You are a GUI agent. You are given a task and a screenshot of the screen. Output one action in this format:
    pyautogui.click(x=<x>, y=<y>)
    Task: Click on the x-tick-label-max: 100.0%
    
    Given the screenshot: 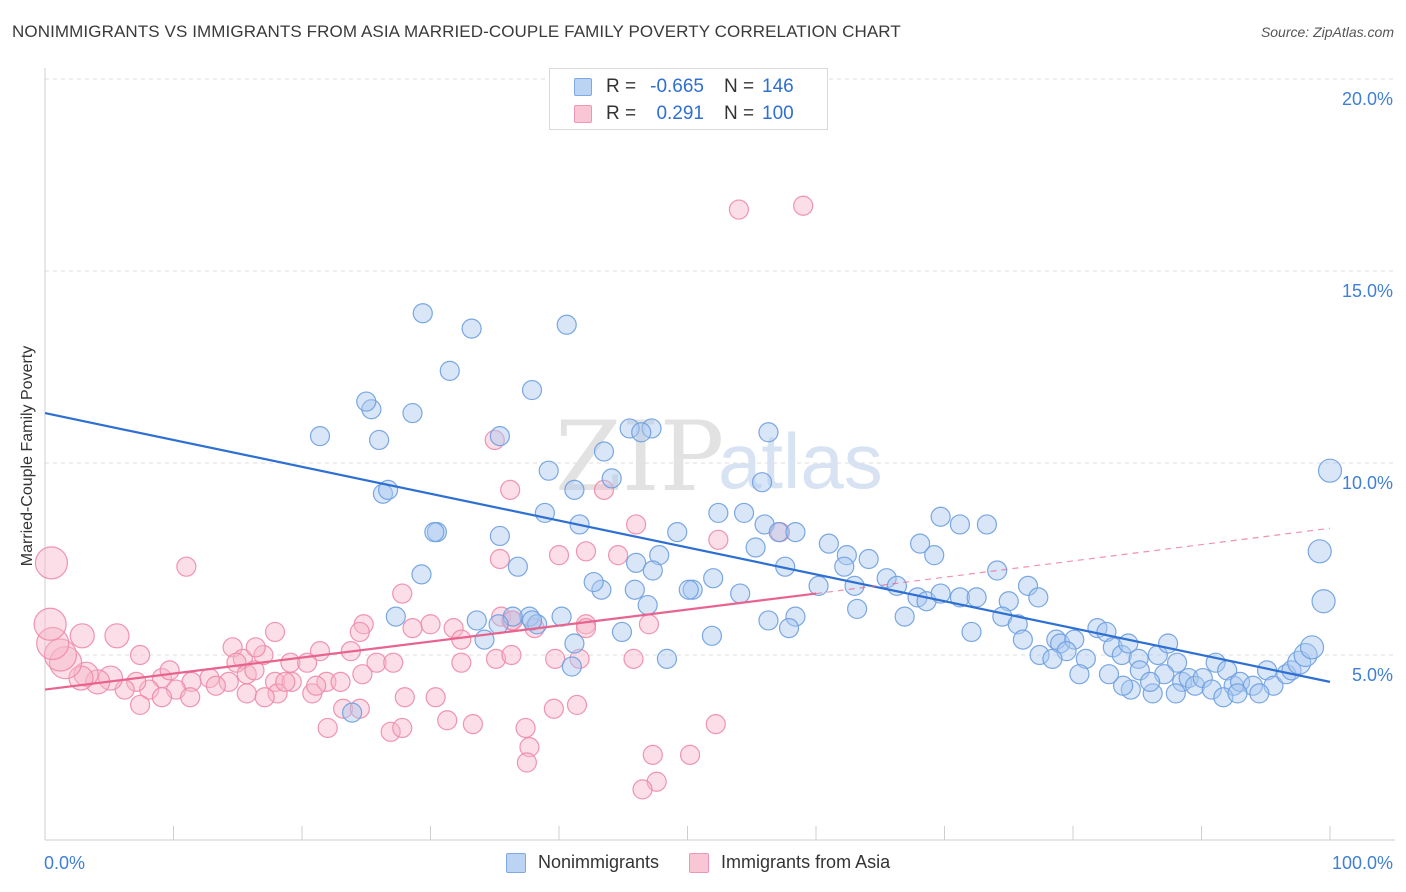 What is the action you would take?
    pyautogui.click(x=1362, y=863)
    